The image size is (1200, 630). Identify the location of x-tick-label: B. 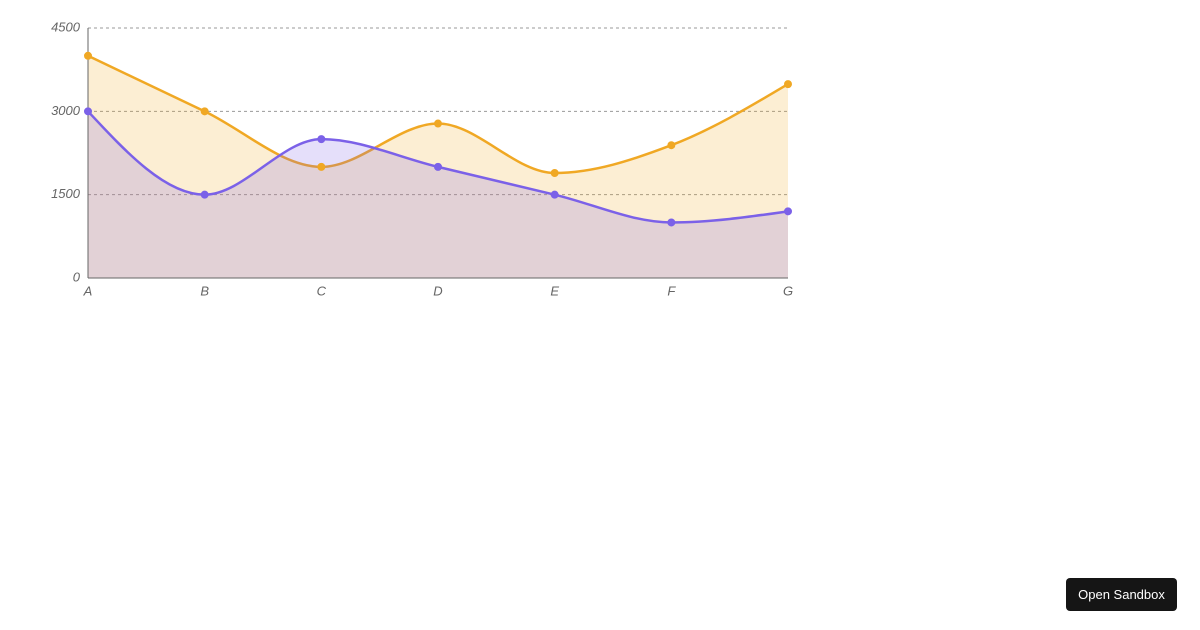
(204, 290).